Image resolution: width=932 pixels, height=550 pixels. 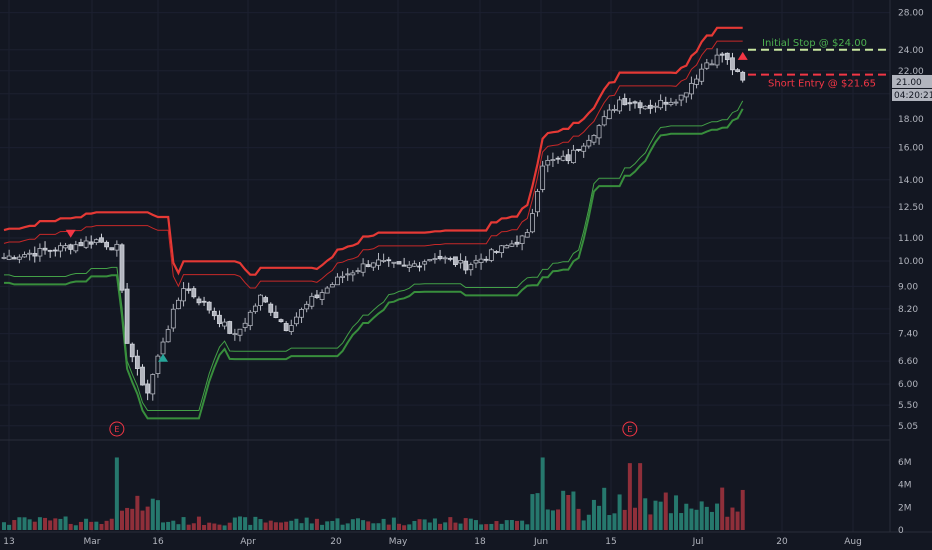 I want to click on current-price-badge, so click(x=912, y=81).